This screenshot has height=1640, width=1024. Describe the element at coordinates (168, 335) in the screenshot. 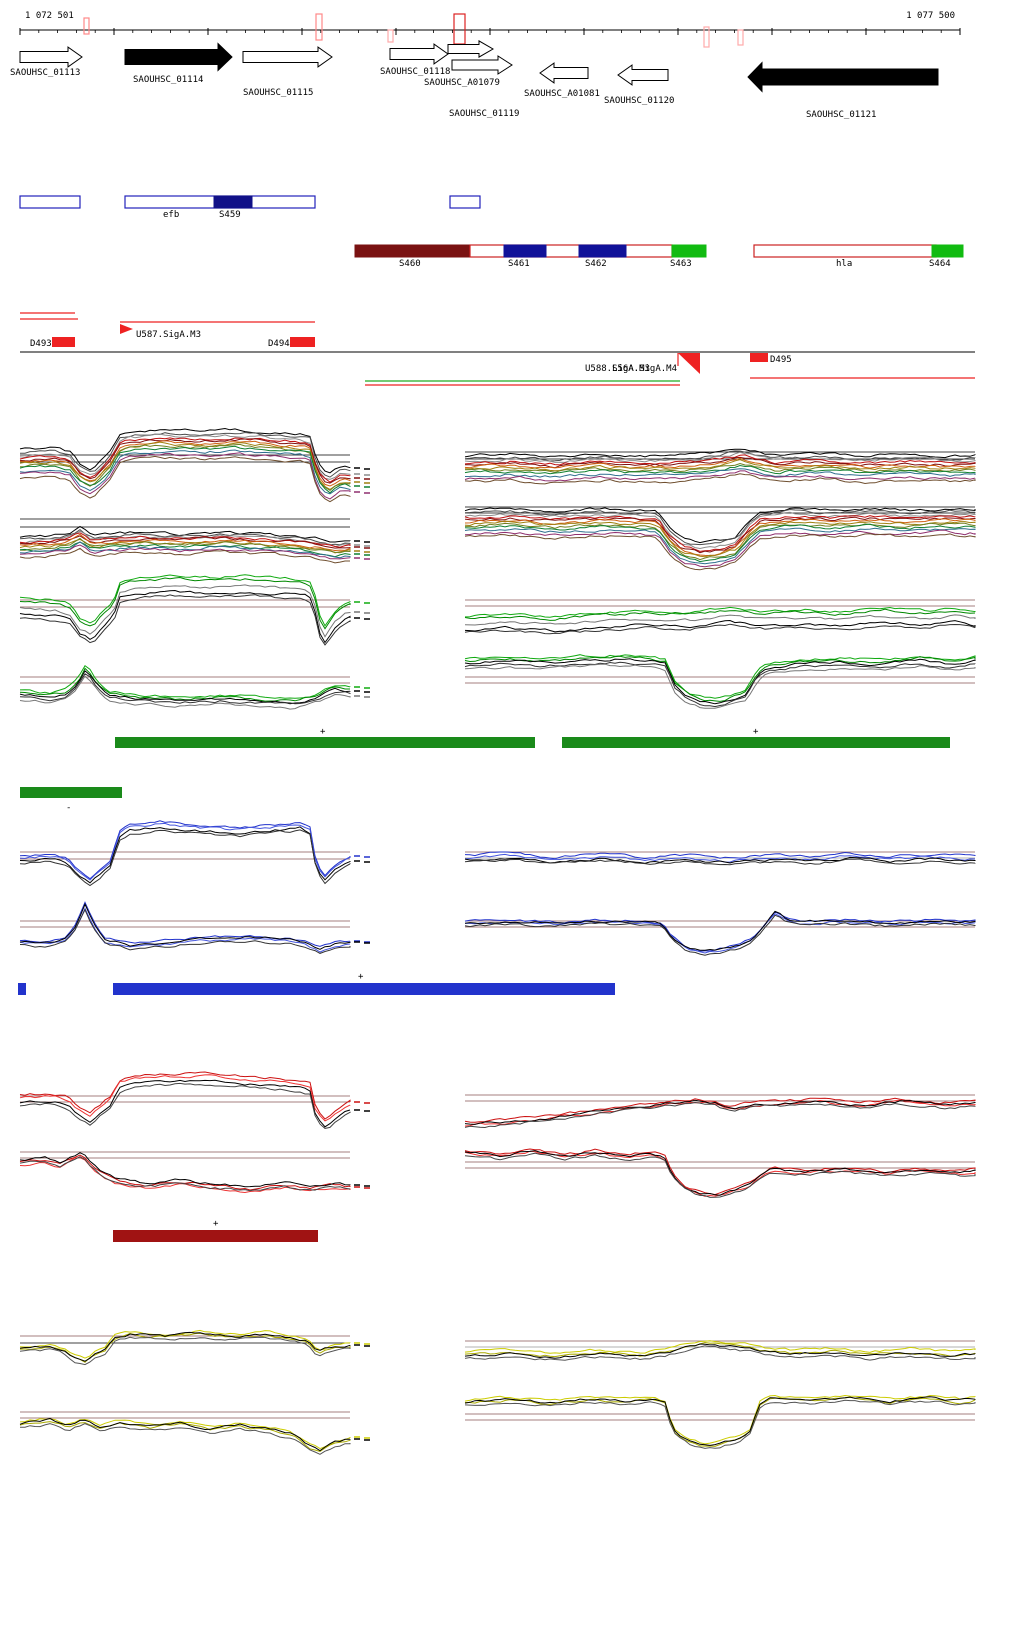

I see `feature-label: U587.SigA.M3` at that location.